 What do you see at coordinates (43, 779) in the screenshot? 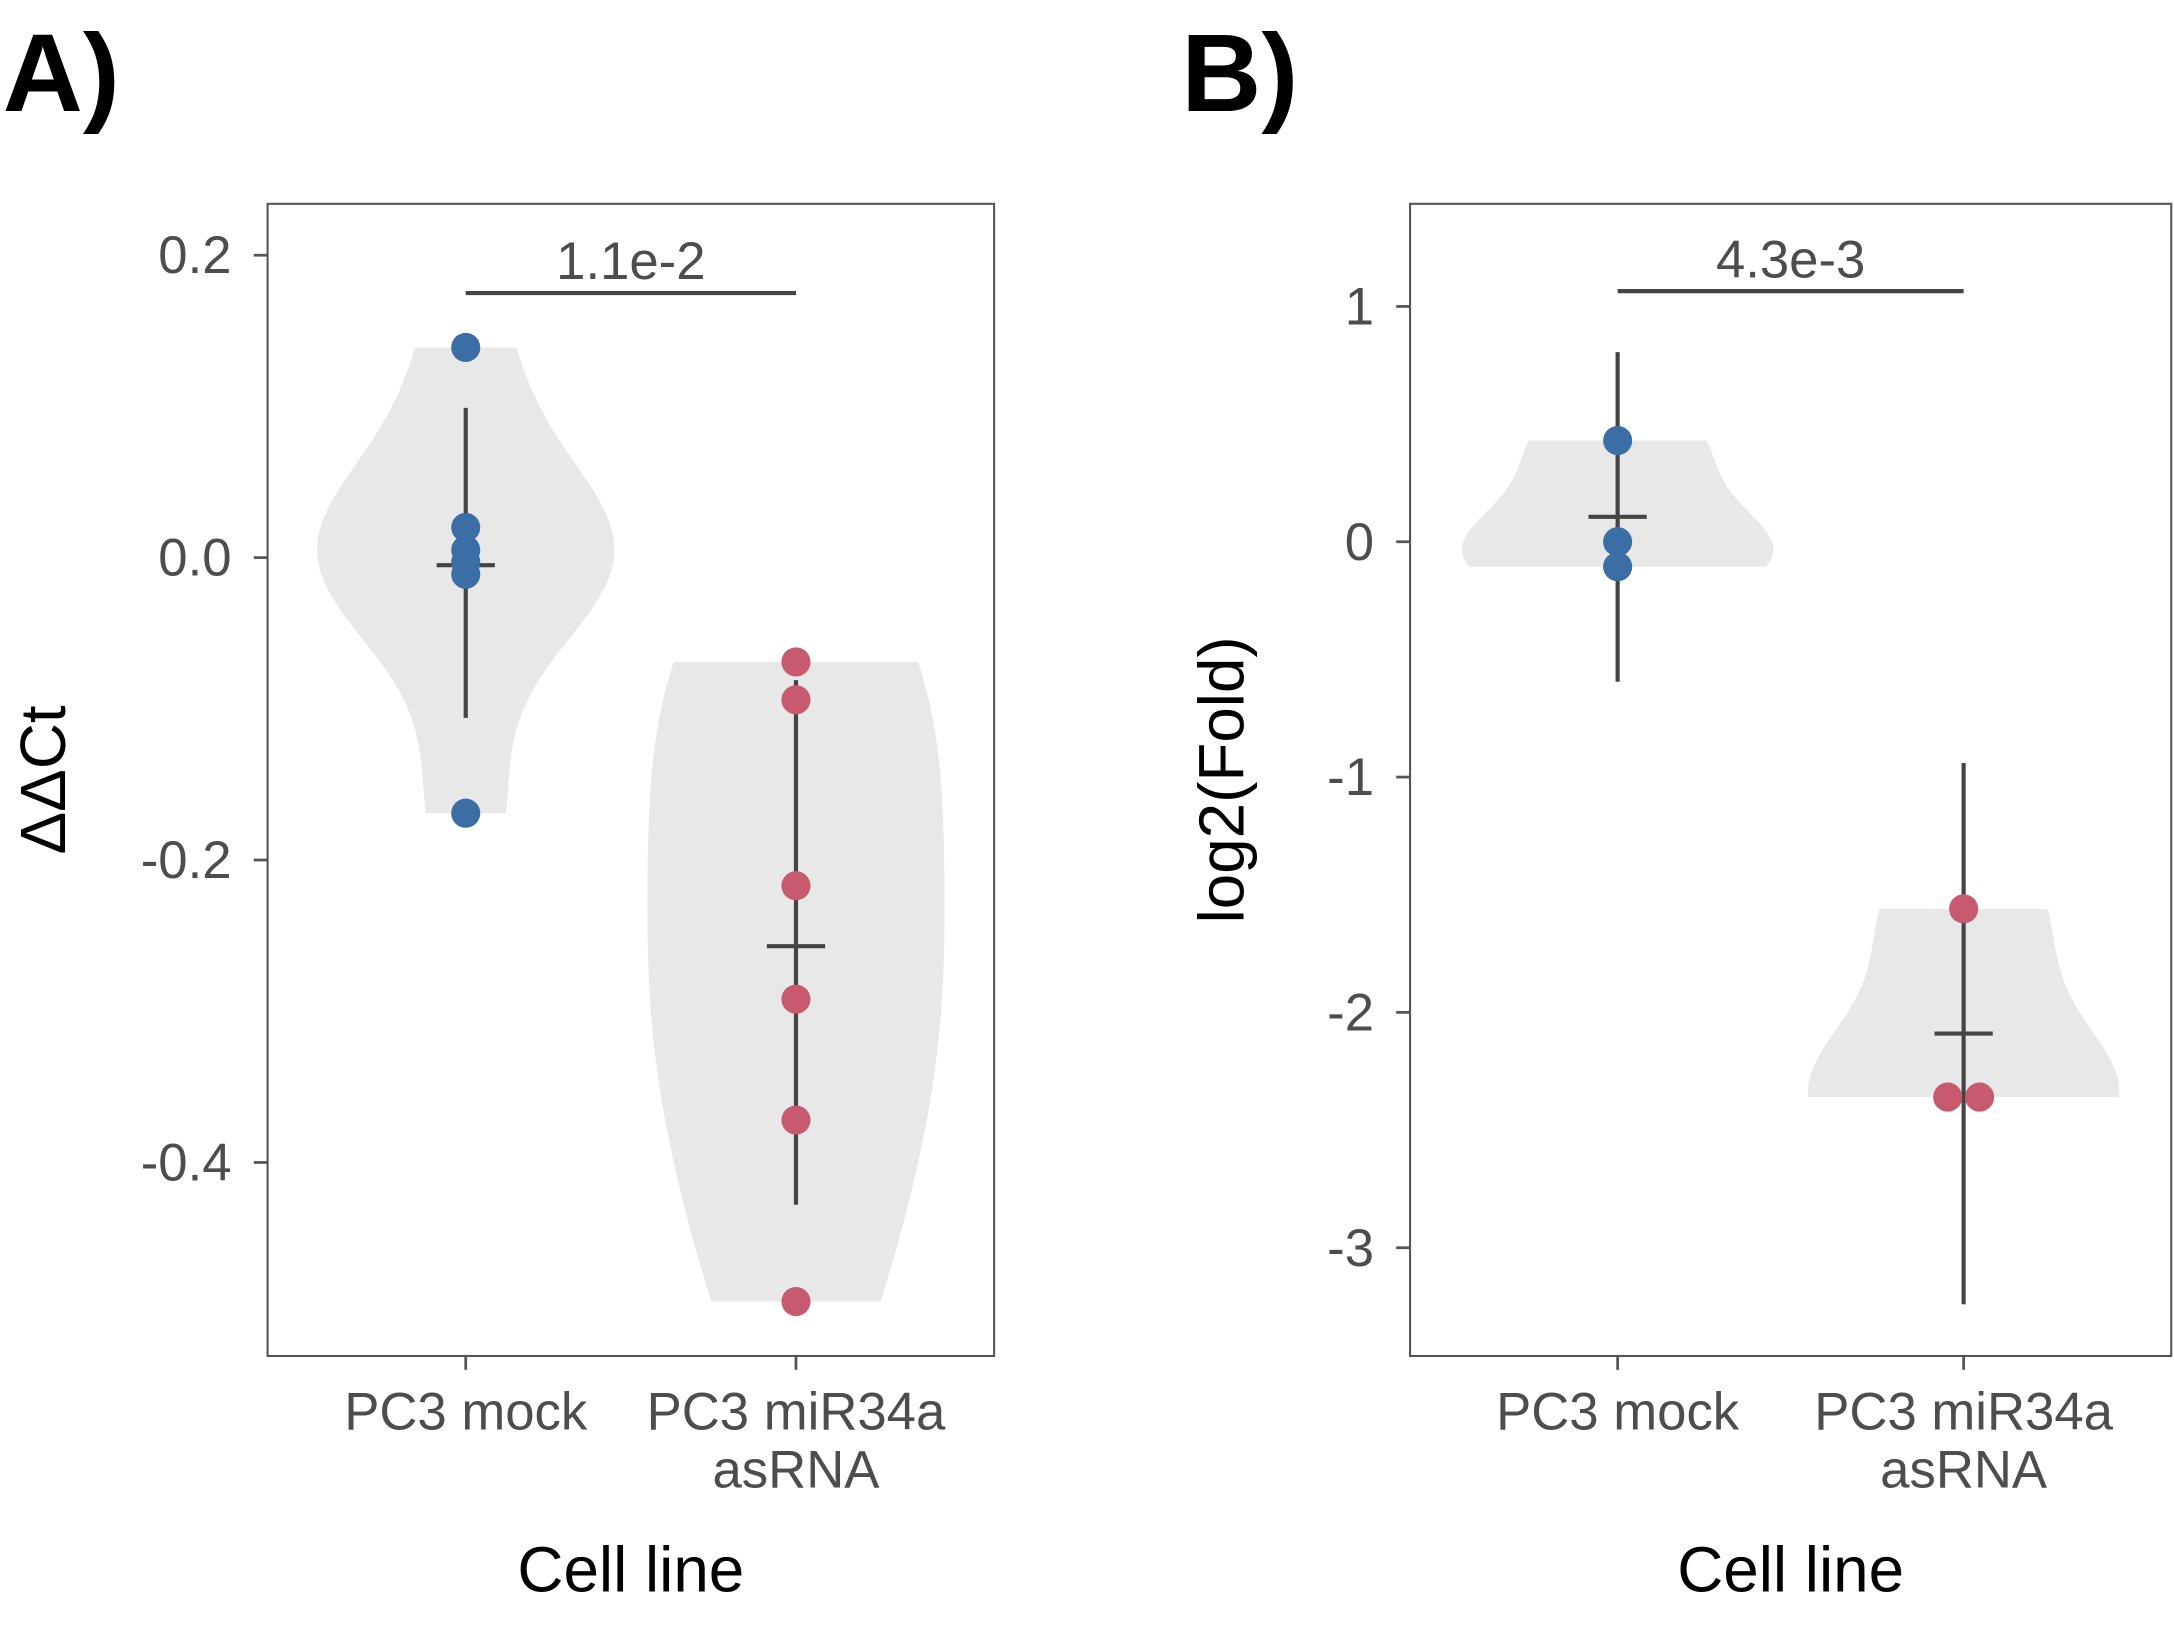
I see `y-axis-title: ΔΔCt` at bounding box center [43, 779].